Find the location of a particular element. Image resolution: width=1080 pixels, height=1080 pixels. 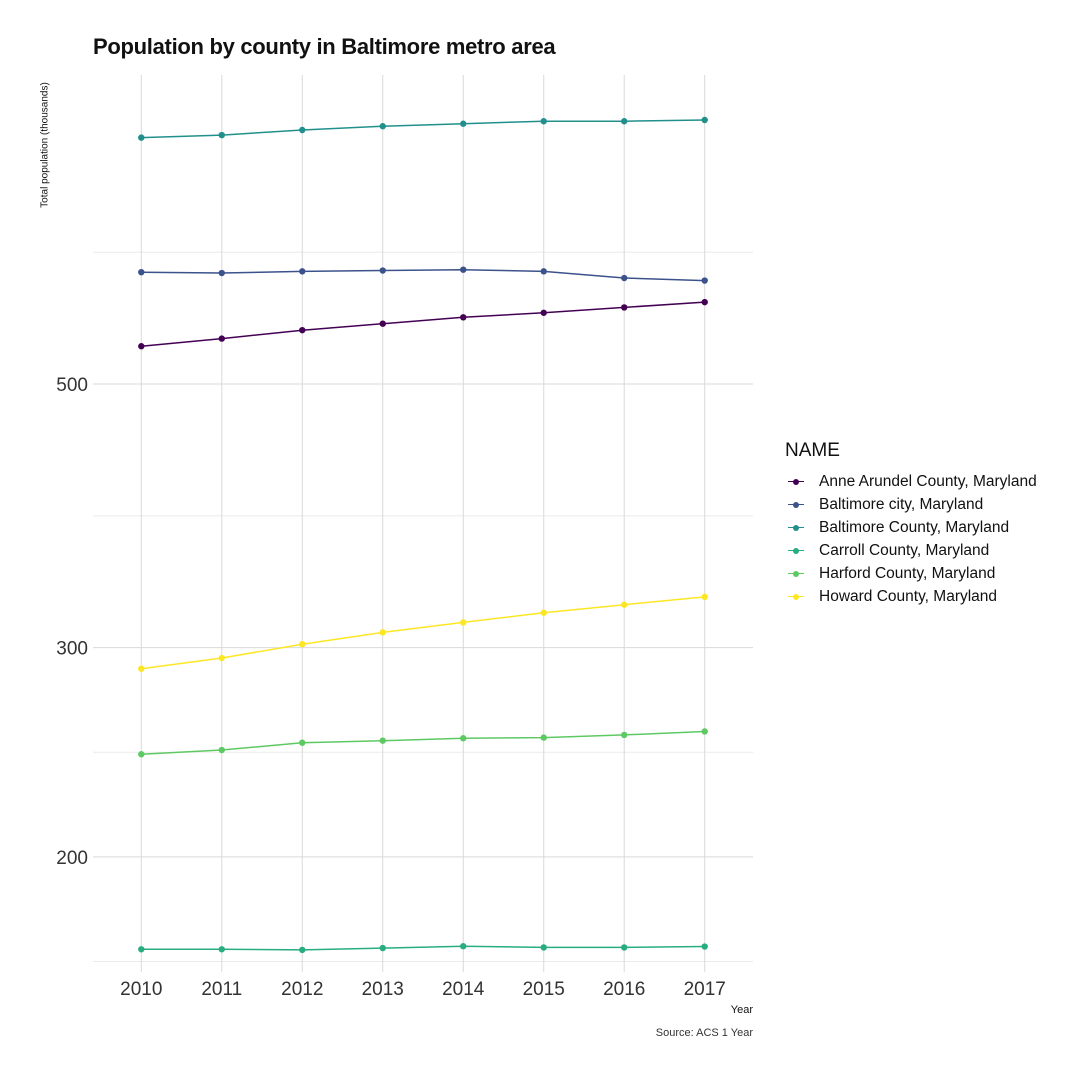

legend-item: Baltimore city, Maryland is located at coordinates (911, 504).